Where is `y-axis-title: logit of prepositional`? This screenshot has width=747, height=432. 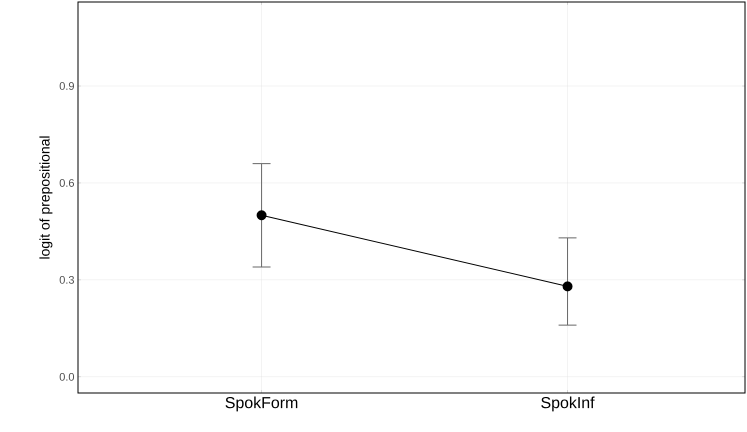
y-axis-title: logit of prepositional is located at coordinates (45, 197).